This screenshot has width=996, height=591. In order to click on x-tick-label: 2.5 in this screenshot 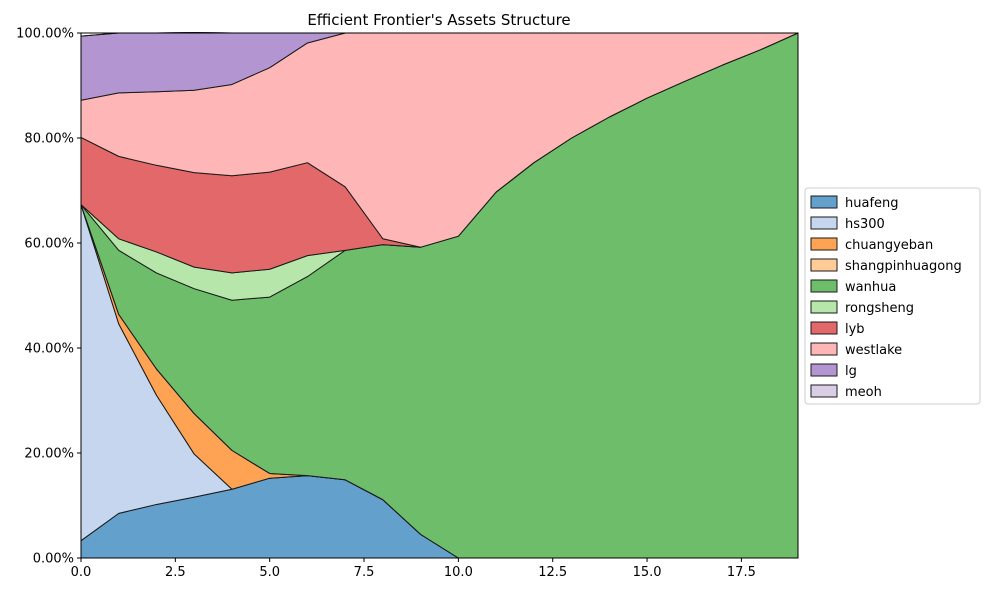, I will do `click(175, 572)`.